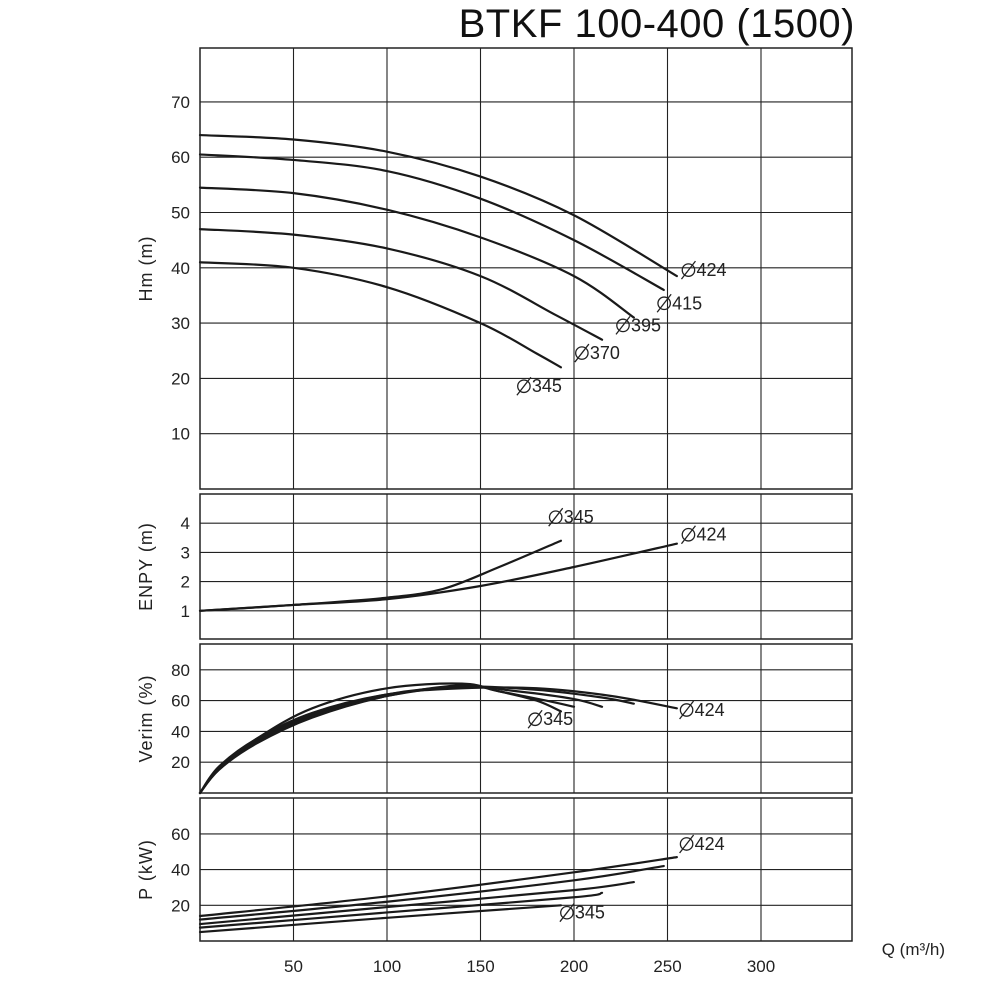  Describe the element at coordinates (711, 535) in the screenshot. I see `npsh-label-424: 424` at that location.